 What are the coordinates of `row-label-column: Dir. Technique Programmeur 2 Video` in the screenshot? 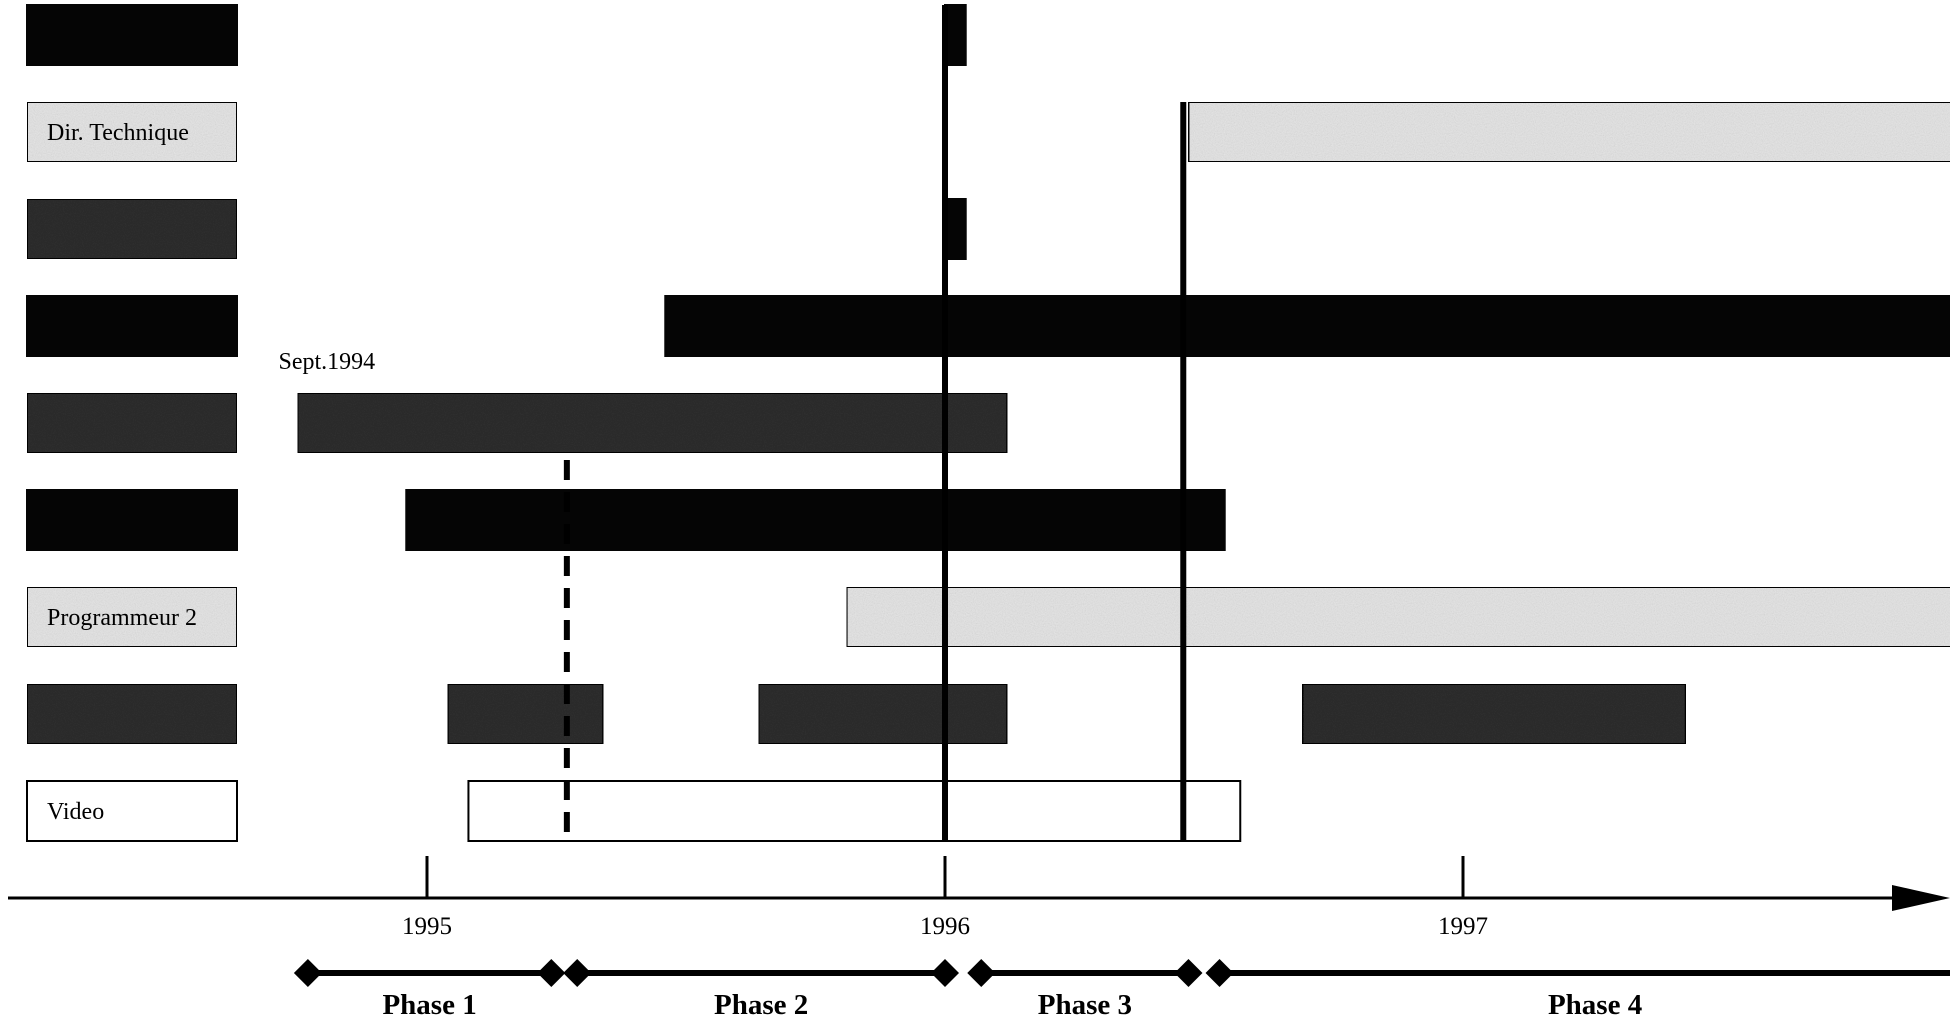 It's located at (132, 423).